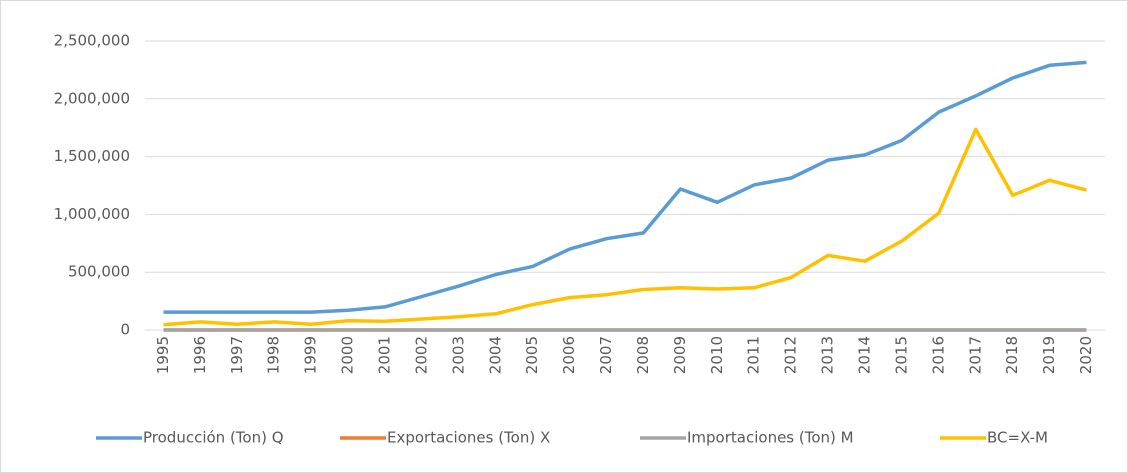 This screenshot has height=473, width=1128. Describe the element at coordinates (92, 41) in the screenshot. I see `y-tick-label: 2,500,000` at that location.